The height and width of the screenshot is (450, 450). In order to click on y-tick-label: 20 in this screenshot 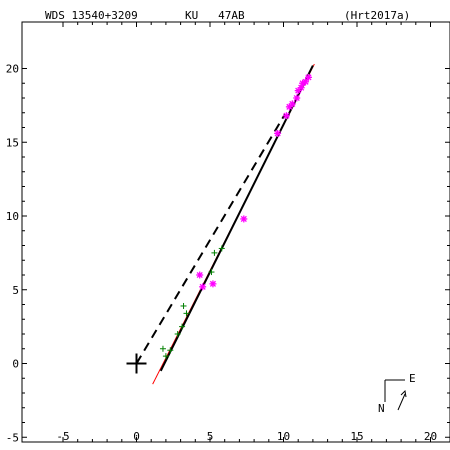, I will do `click(12, 69)`.